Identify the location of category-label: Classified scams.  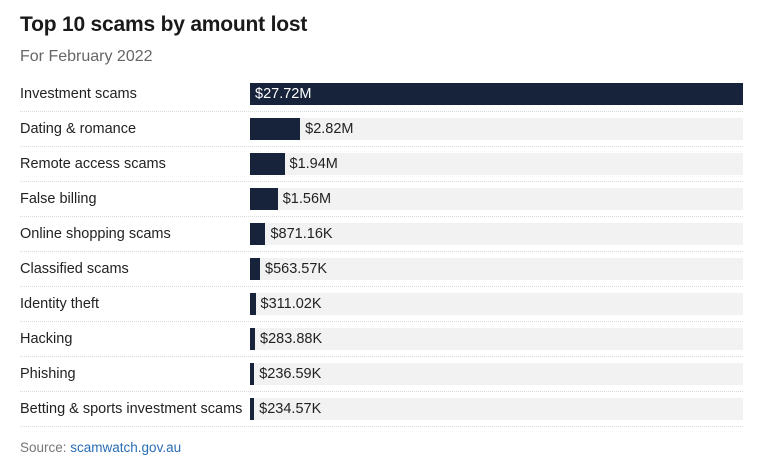
(74, 269).